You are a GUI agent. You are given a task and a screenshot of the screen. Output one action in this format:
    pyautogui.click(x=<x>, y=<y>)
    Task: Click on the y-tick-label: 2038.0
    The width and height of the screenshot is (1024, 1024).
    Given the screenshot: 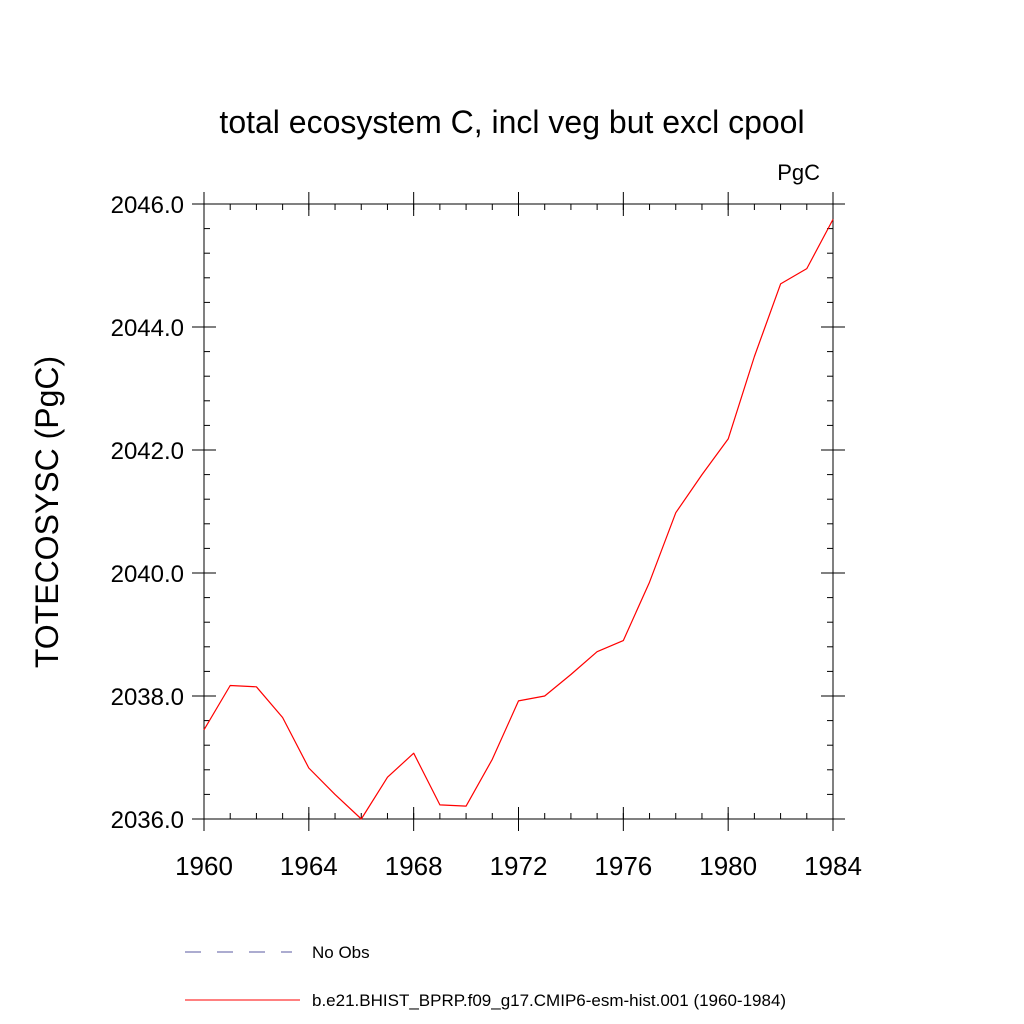 What is the action you would take?
    pyautogui.click(x=147, y=697)
    